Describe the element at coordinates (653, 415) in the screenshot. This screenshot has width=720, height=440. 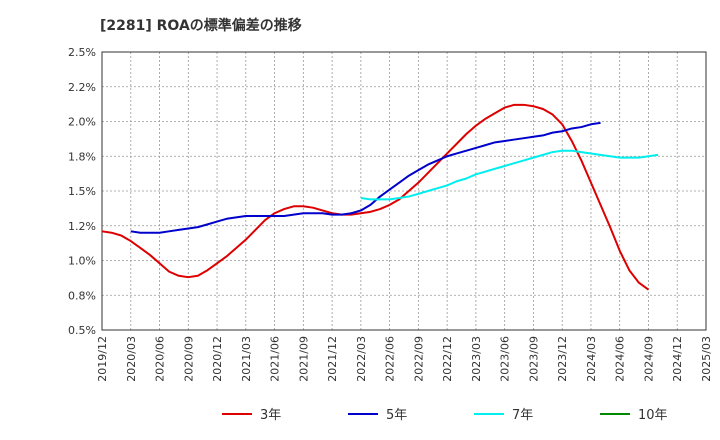
I see `legend-label-4: 10年` at that location.